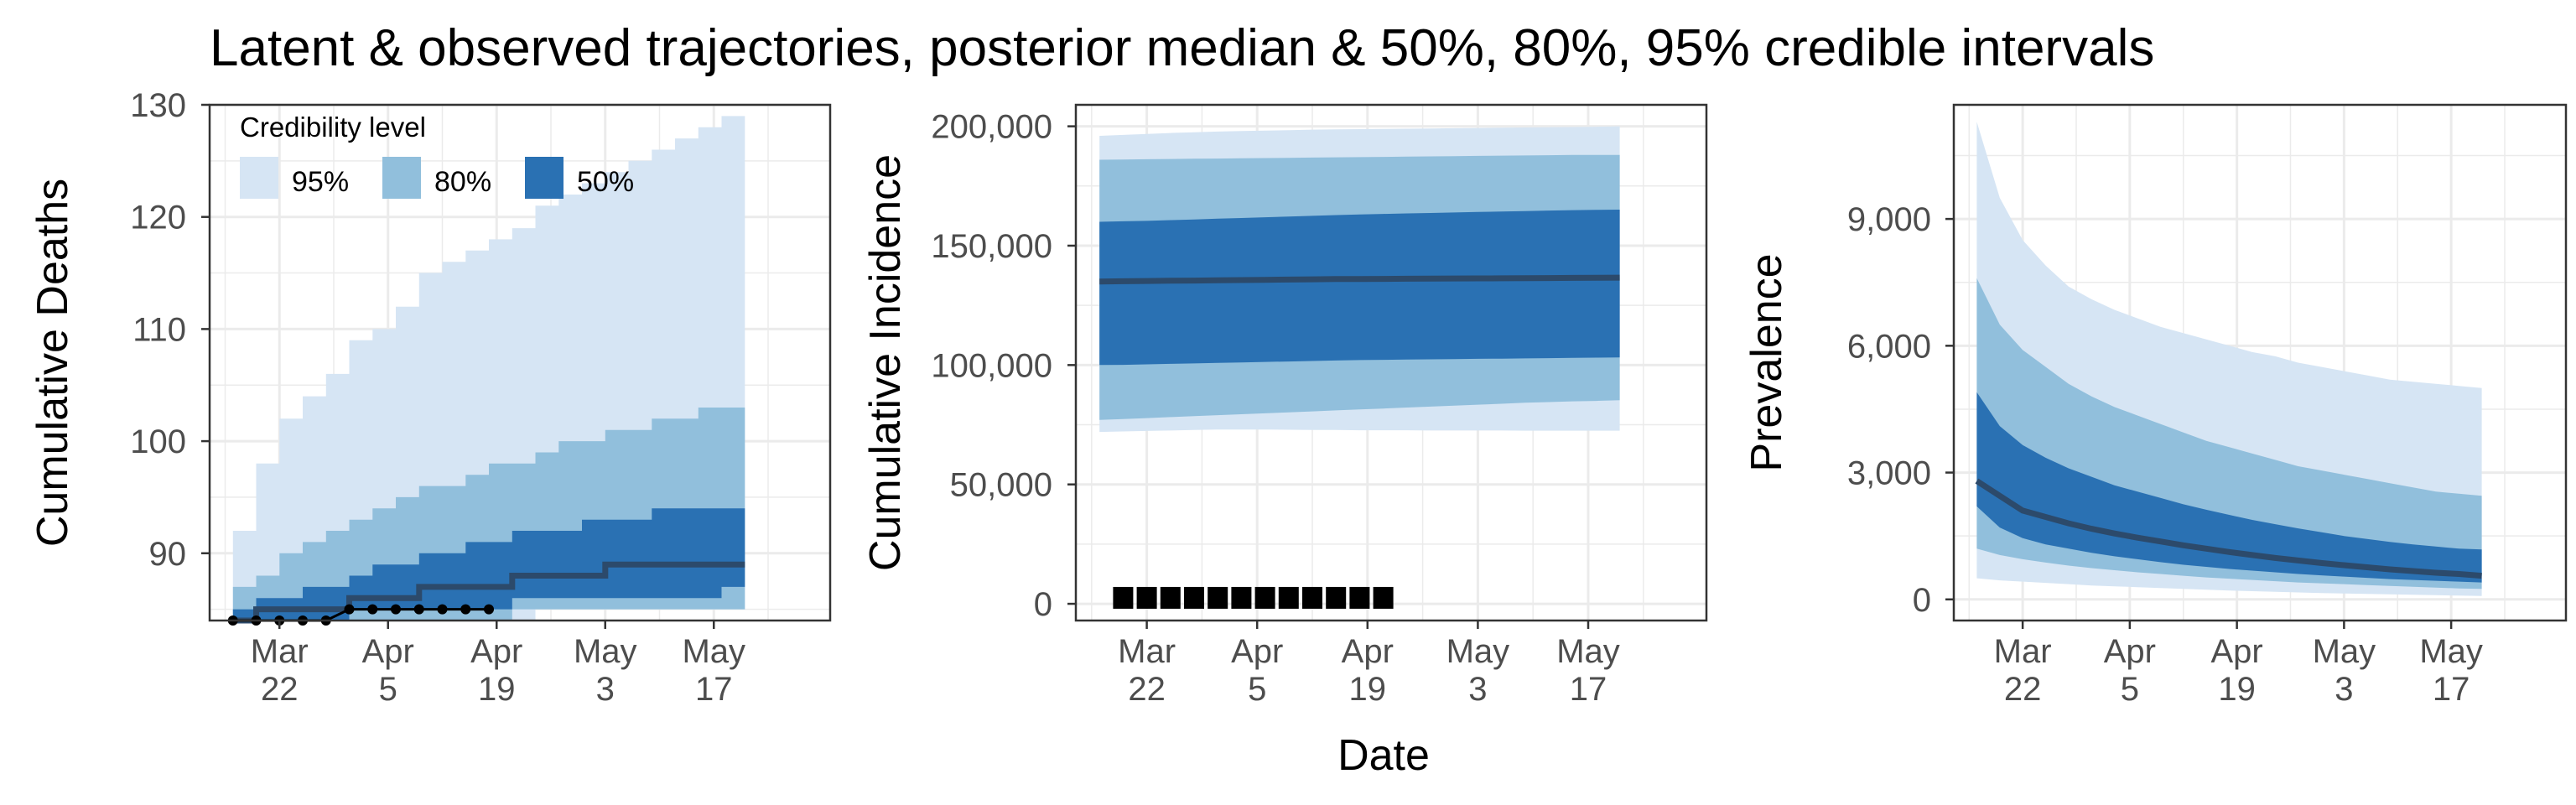 Image resolution: width=2576 pixels, height=805 pixels. Describe the element at coordinates (1766, 362) in the screenshot. I see `y-axis-title: Prevalence` at that location.